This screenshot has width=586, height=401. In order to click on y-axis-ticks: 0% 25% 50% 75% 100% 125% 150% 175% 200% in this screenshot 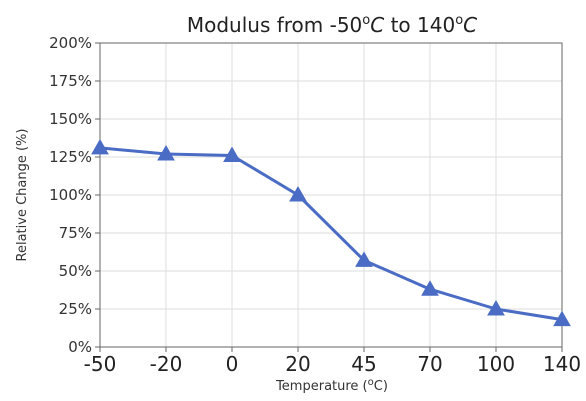, I will do `click(74, 195)`.